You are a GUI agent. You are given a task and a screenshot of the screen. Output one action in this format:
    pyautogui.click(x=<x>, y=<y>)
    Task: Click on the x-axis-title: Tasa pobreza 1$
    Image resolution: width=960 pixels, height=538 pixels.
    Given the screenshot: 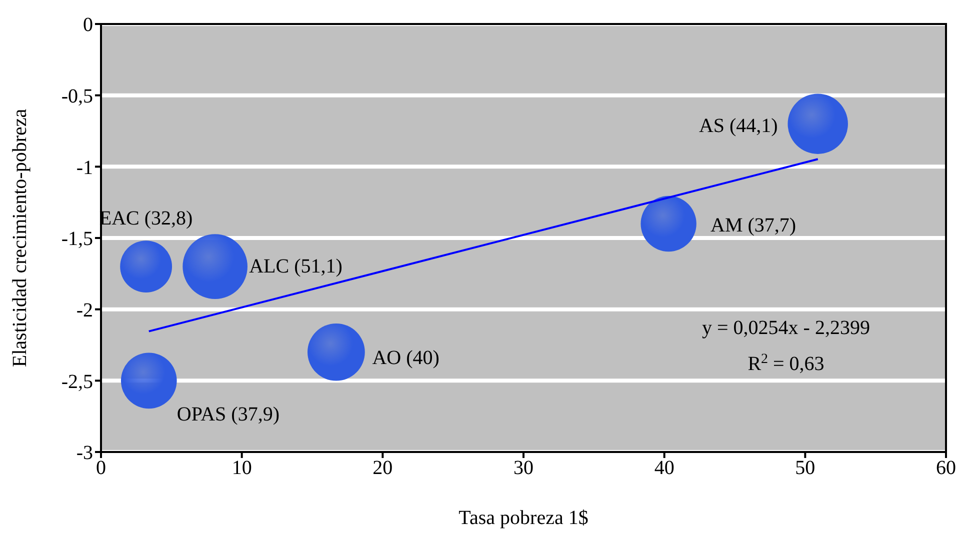 What is the action you would take?
    pyautogui.click(x=523, y=518)
    